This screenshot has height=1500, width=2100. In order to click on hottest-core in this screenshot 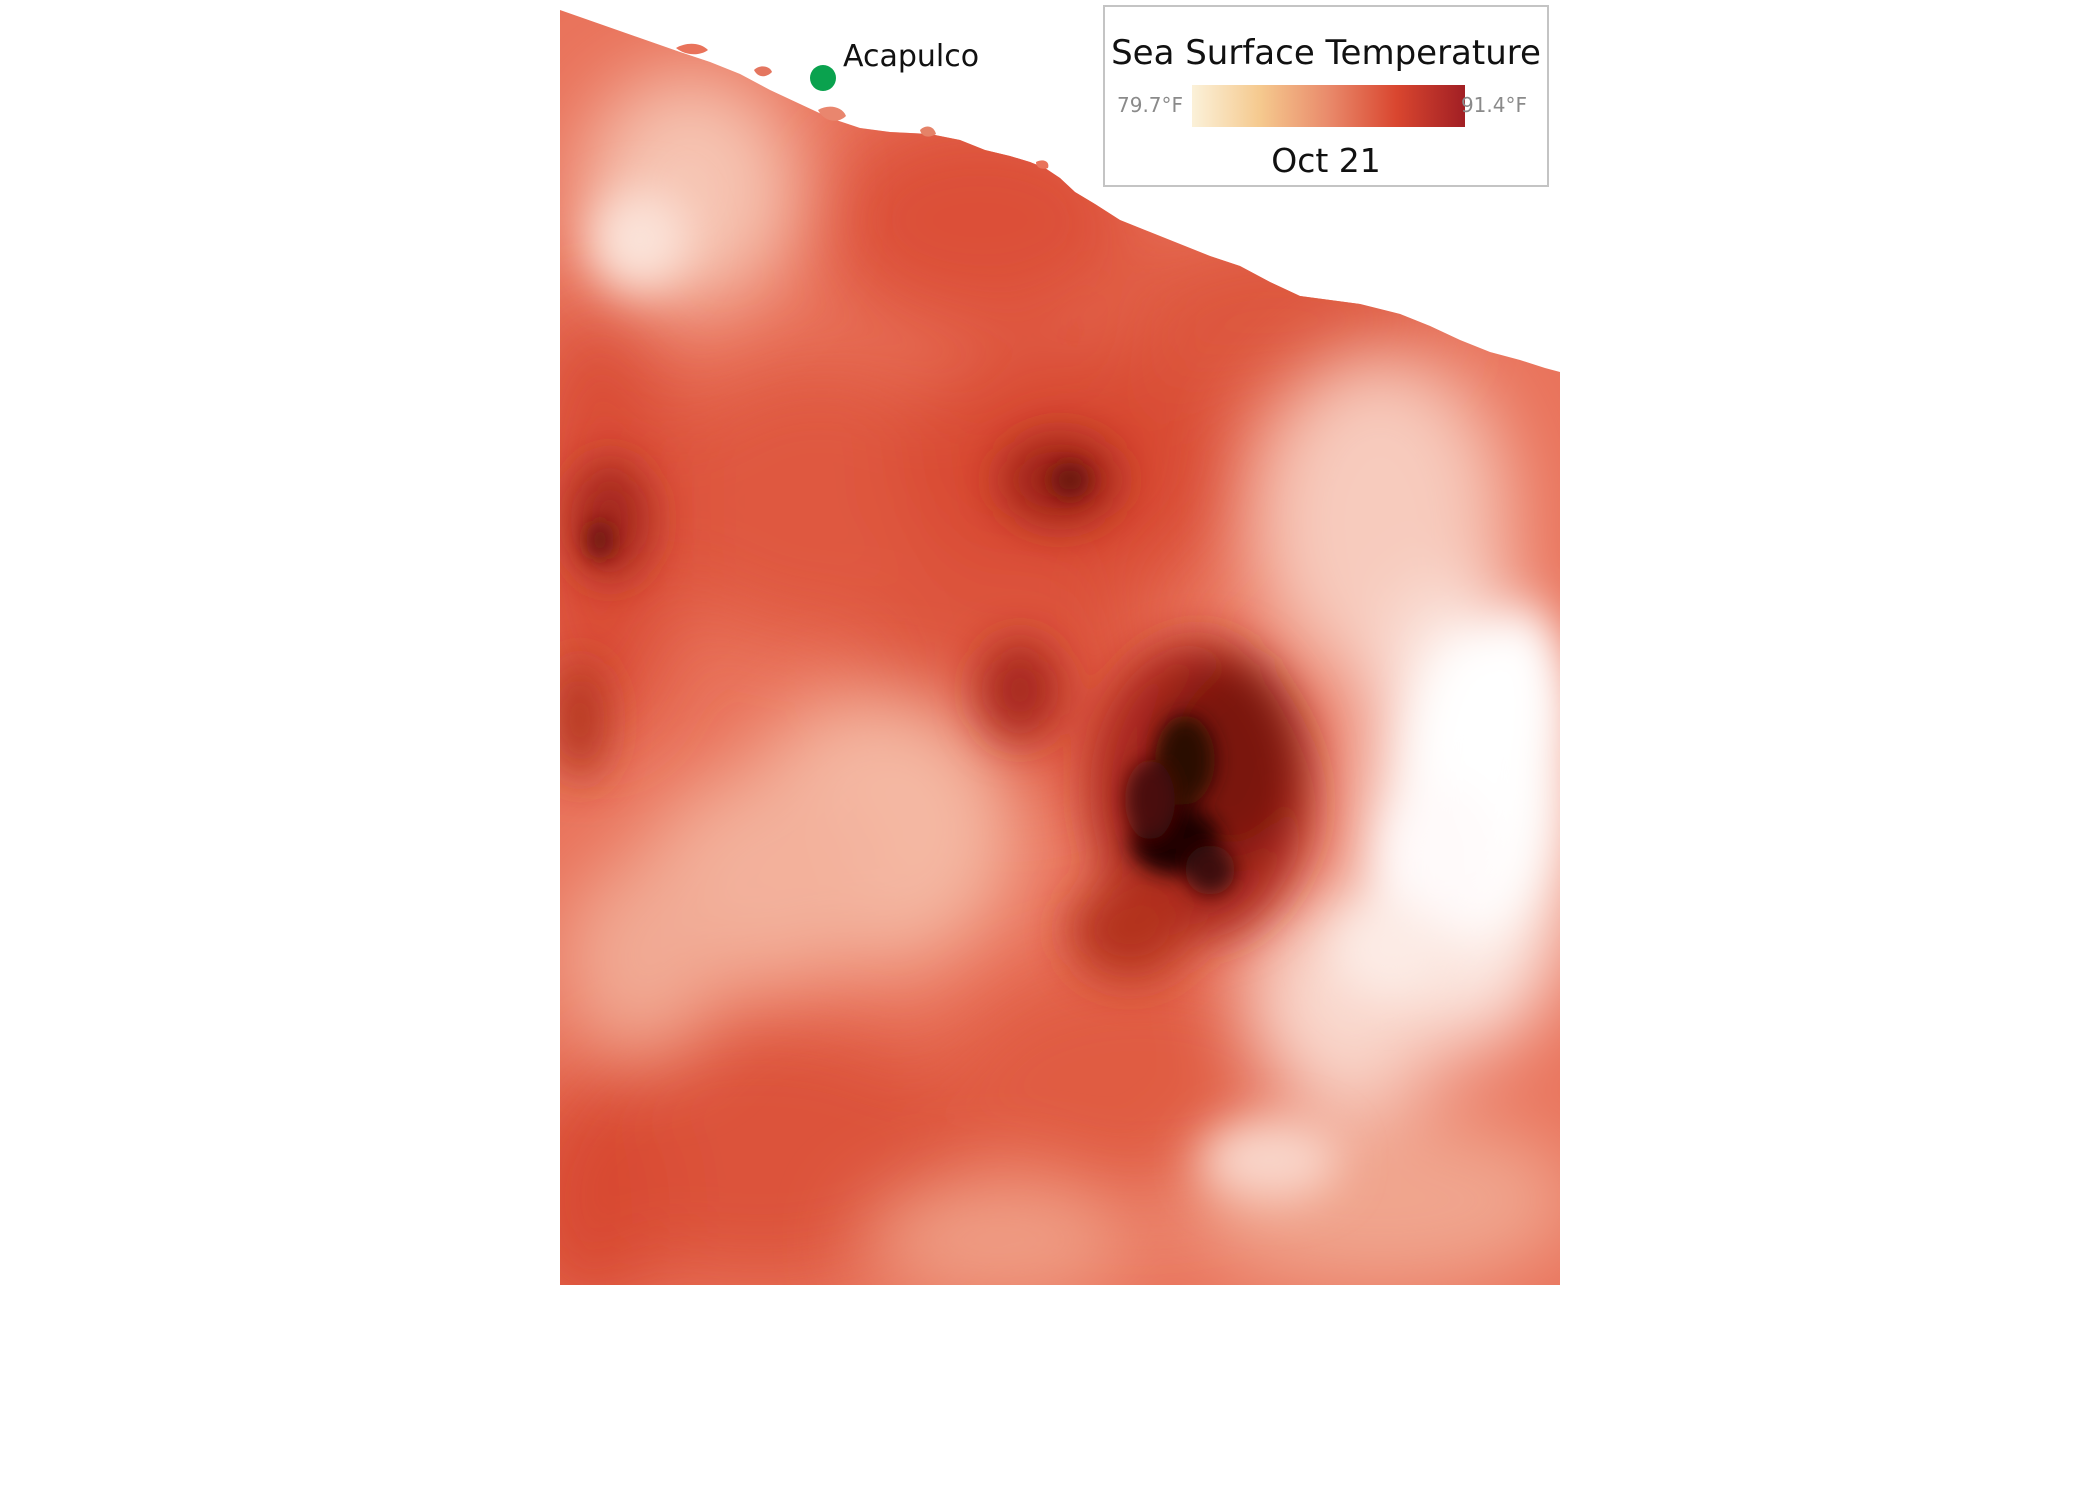, I will do `click(910, 678)`.